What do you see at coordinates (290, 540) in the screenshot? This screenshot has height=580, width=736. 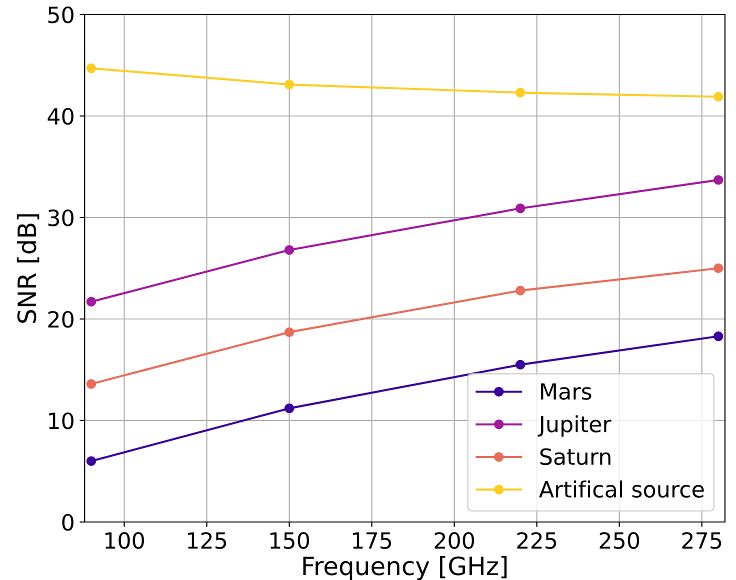 I see `x-tick-label: 150` at bounding box center [290, 540].